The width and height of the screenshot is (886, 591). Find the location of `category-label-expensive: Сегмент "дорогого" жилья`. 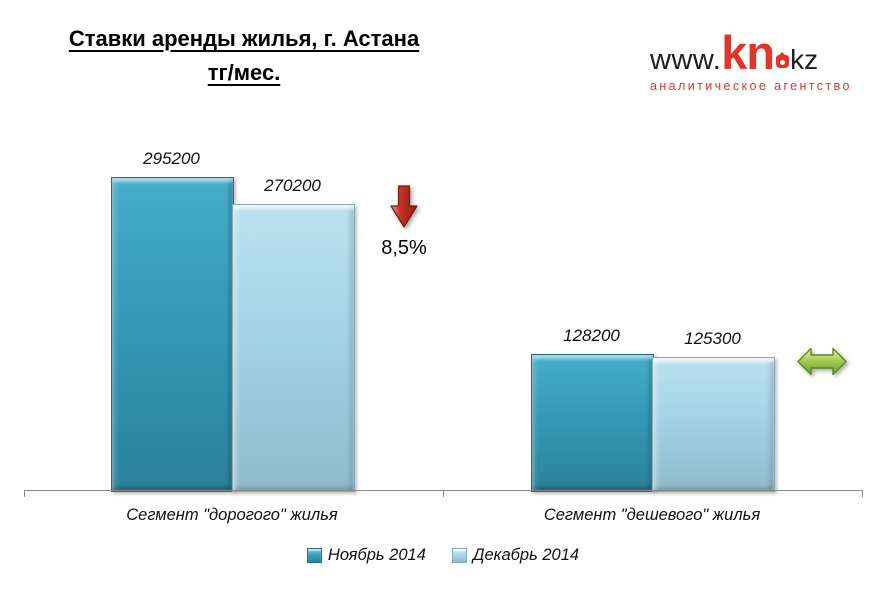

category-label-expensive: Сегмент "дорогого" жилья is located at coordinates (232, 515).